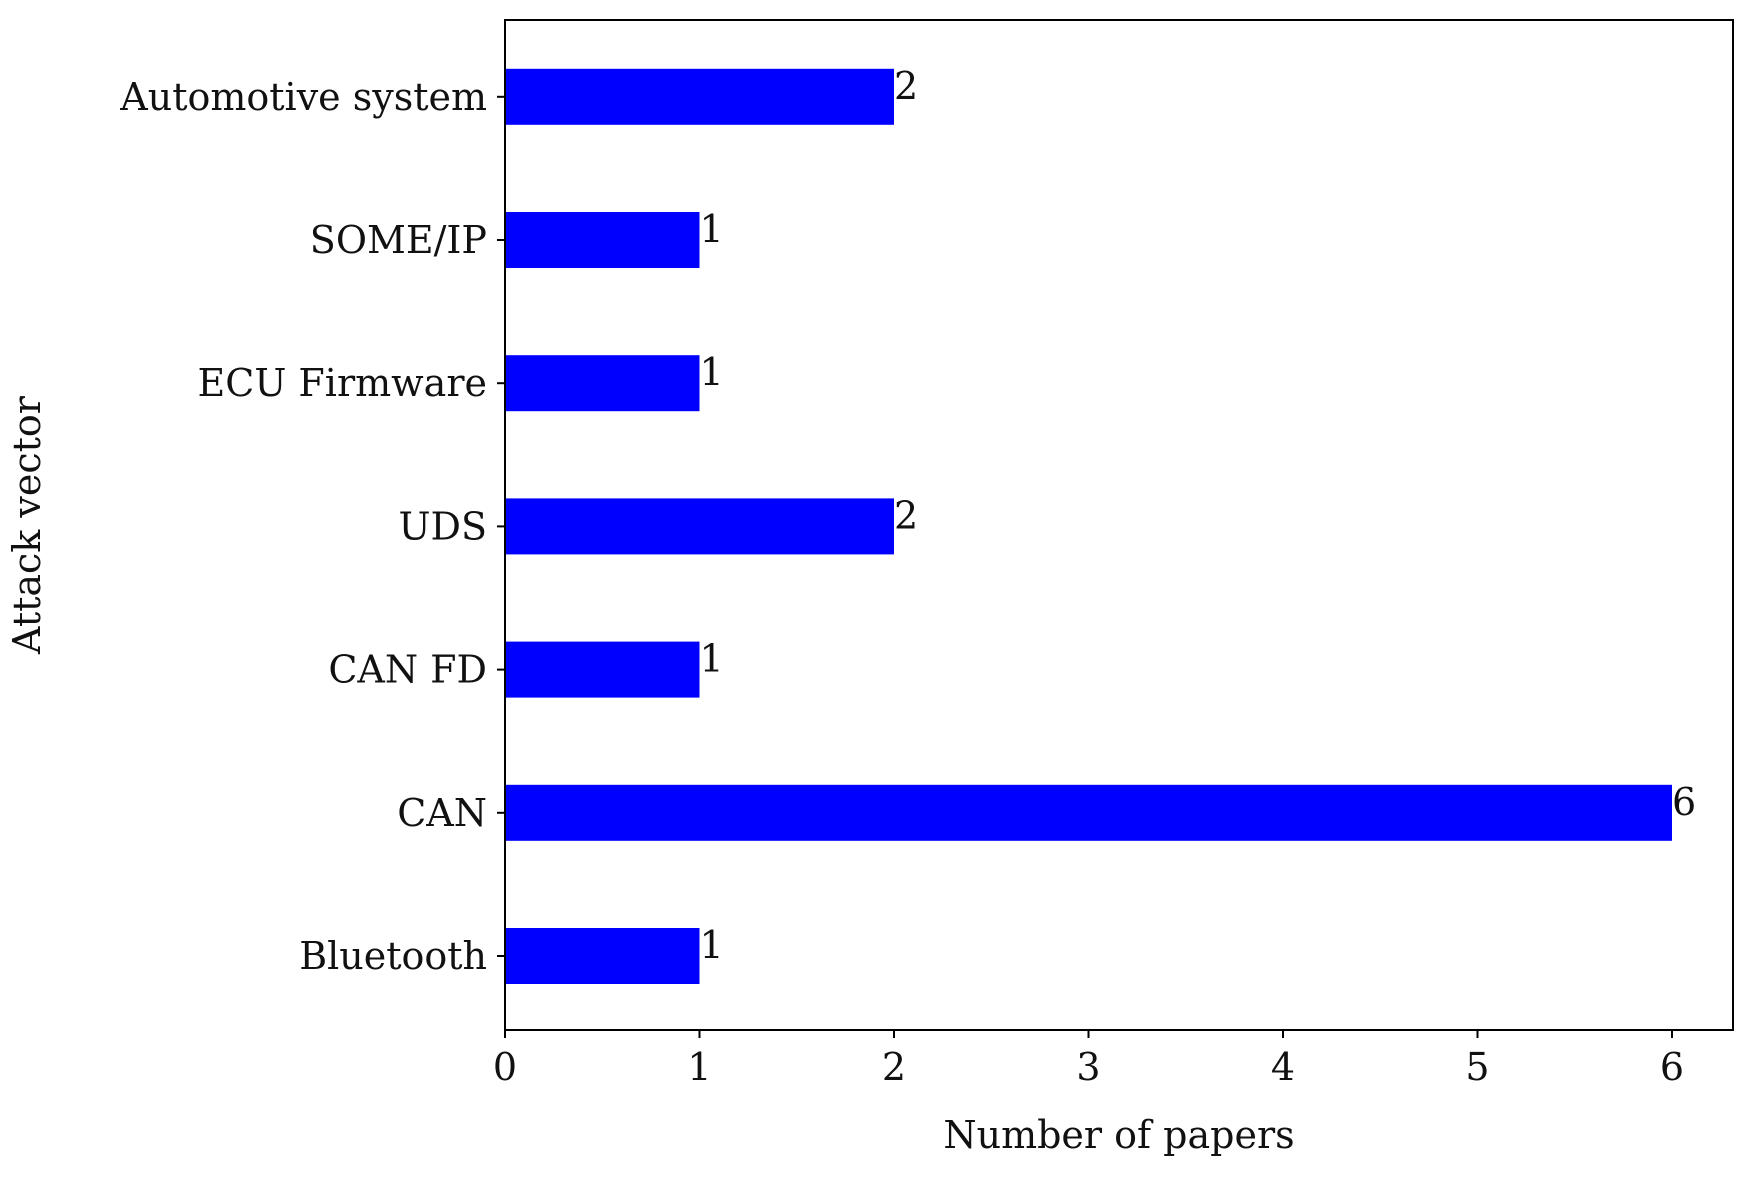 The height and width of the screenshot is (1190, 1748). What do you see at coordinates (393, 956) in the screenshot?
I see `y-tick-label: Bluetooth` at bounding box center [393, 956].